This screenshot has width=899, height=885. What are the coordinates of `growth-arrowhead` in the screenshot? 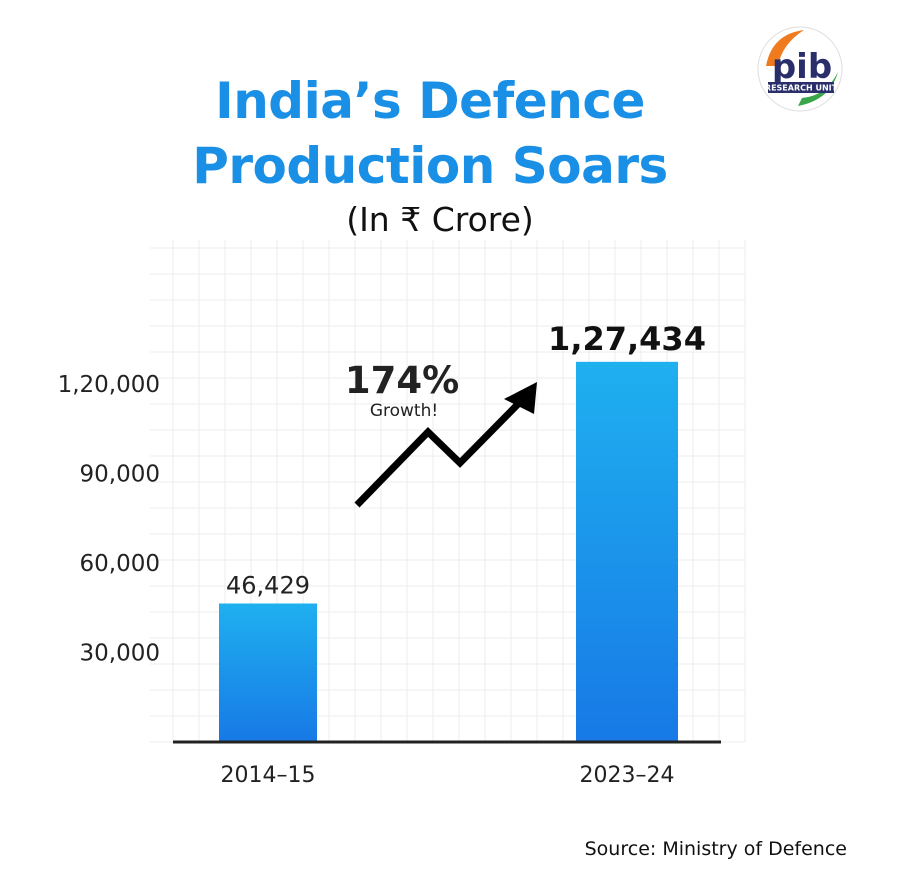 It's located at (520, 398).